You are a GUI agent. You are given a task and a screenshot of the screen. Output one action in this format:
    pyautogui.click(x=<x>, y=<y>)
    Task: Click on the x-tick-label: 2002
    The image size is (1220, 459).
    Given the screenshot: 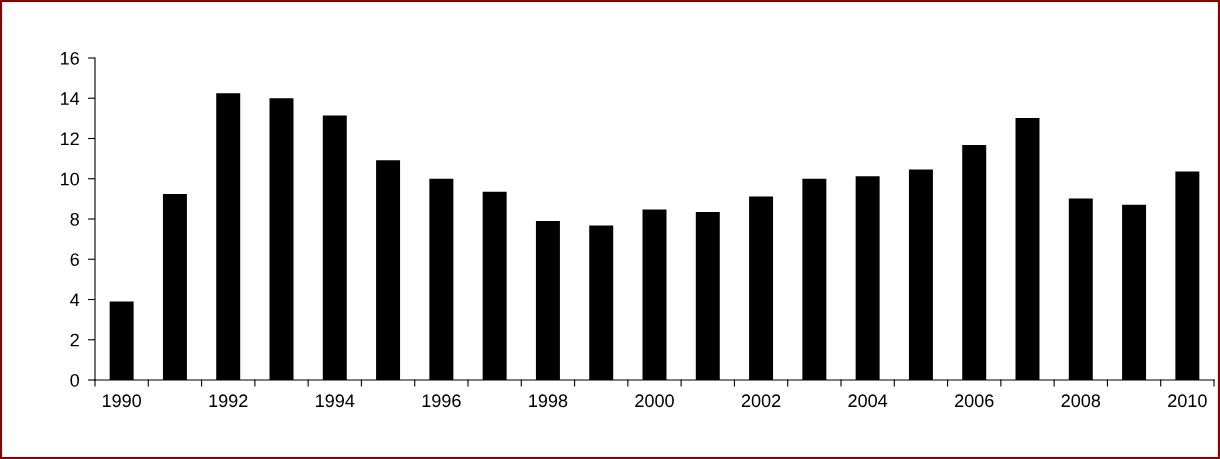 What is the action you would take?
    pyautogui.click(x=761, y=401)
    